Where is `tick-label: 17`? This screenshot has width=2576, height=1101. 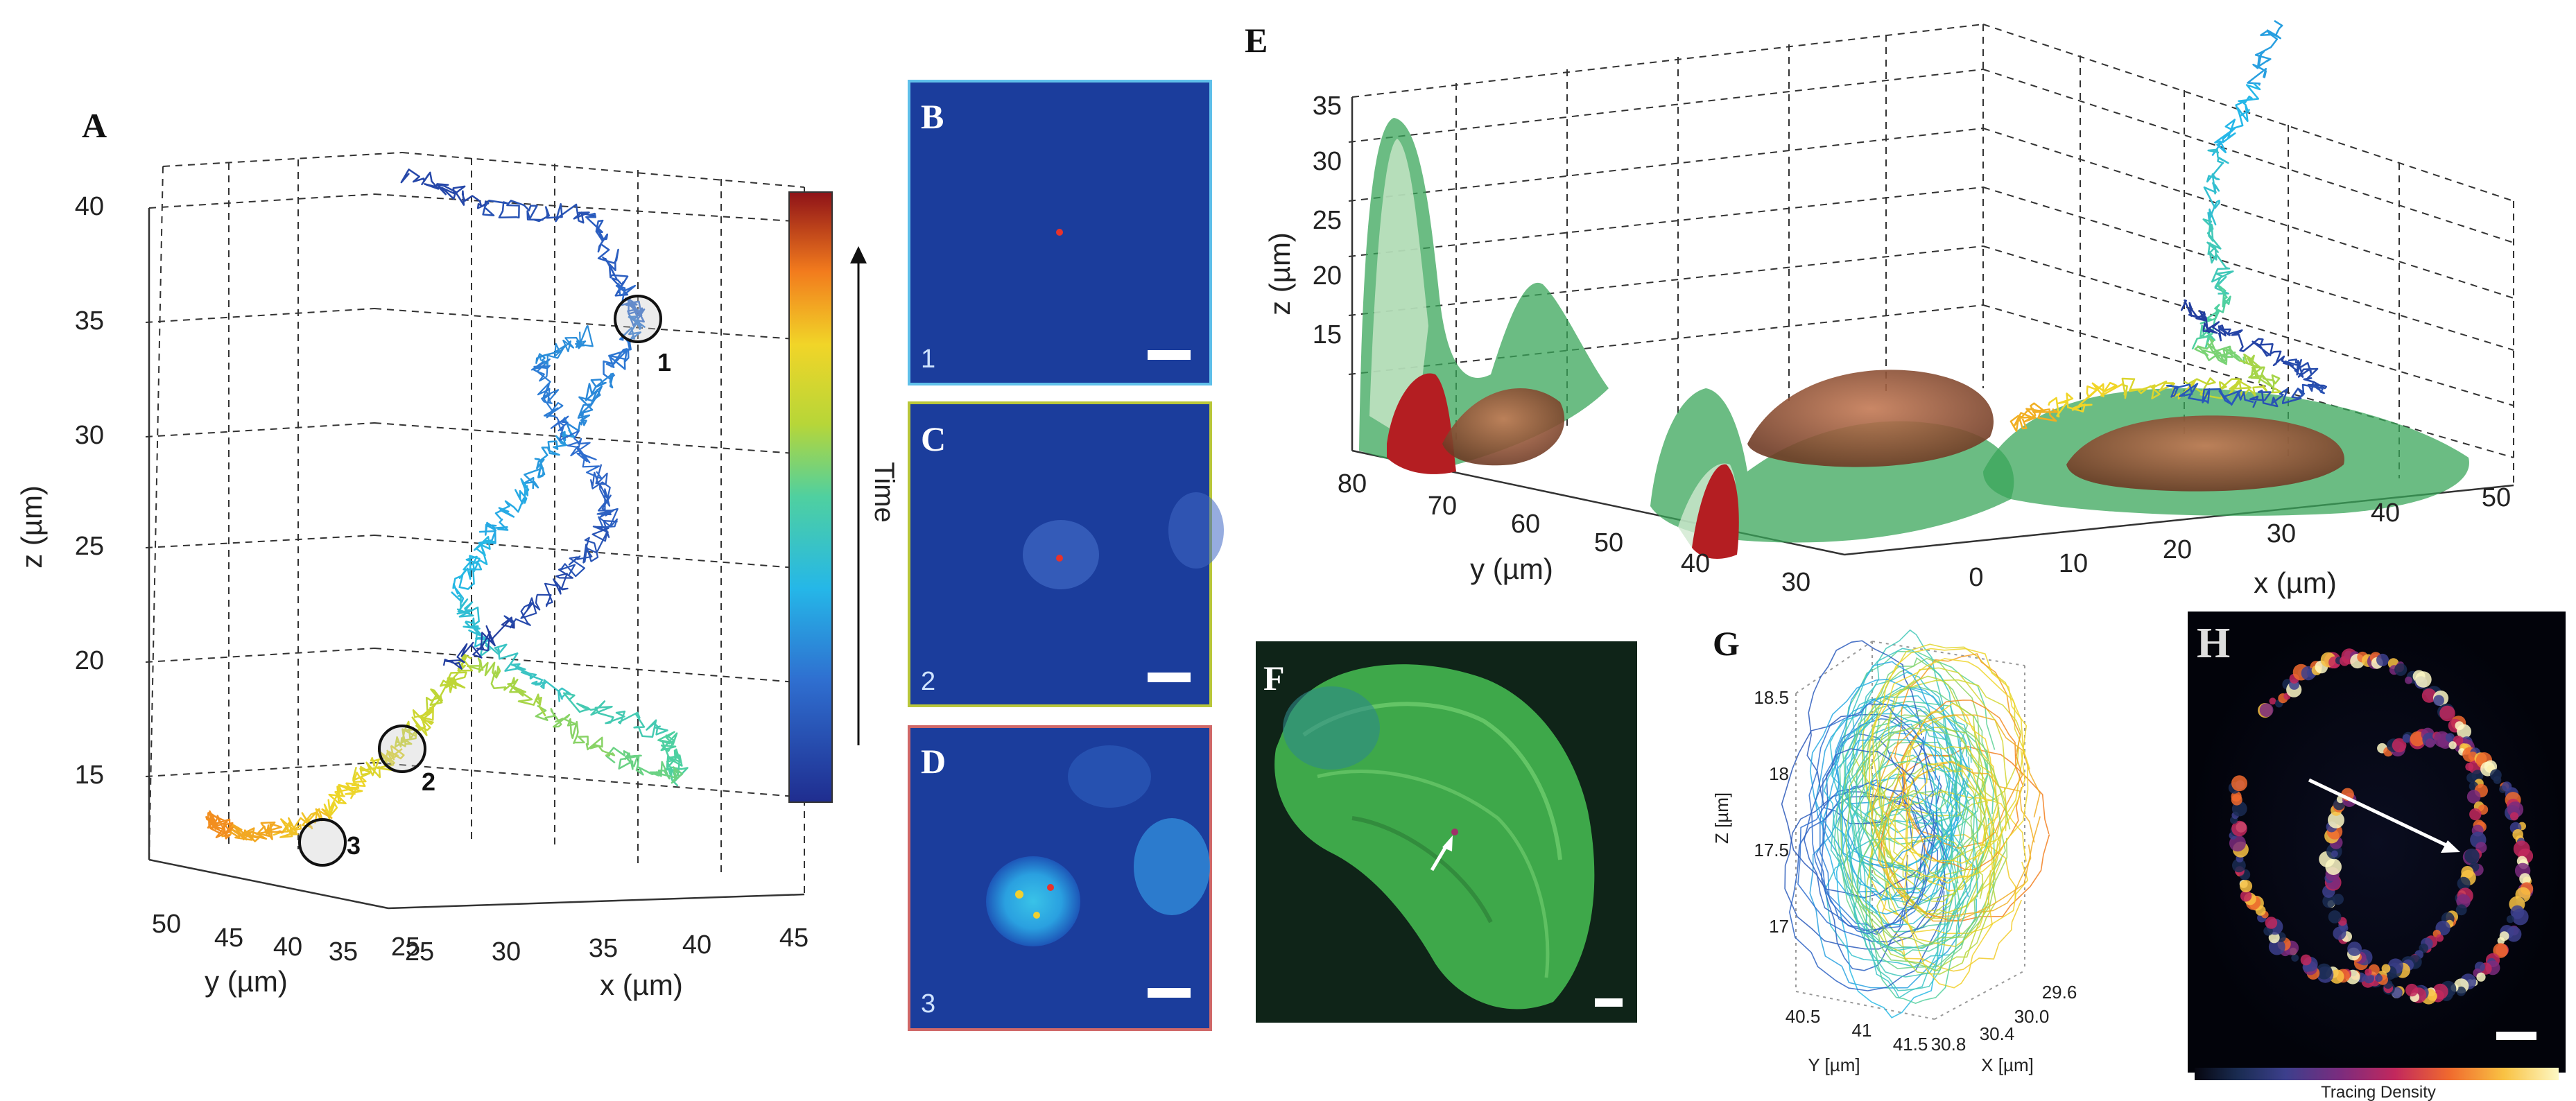
tick-label: 17 is located at coordinates (1779, 926).